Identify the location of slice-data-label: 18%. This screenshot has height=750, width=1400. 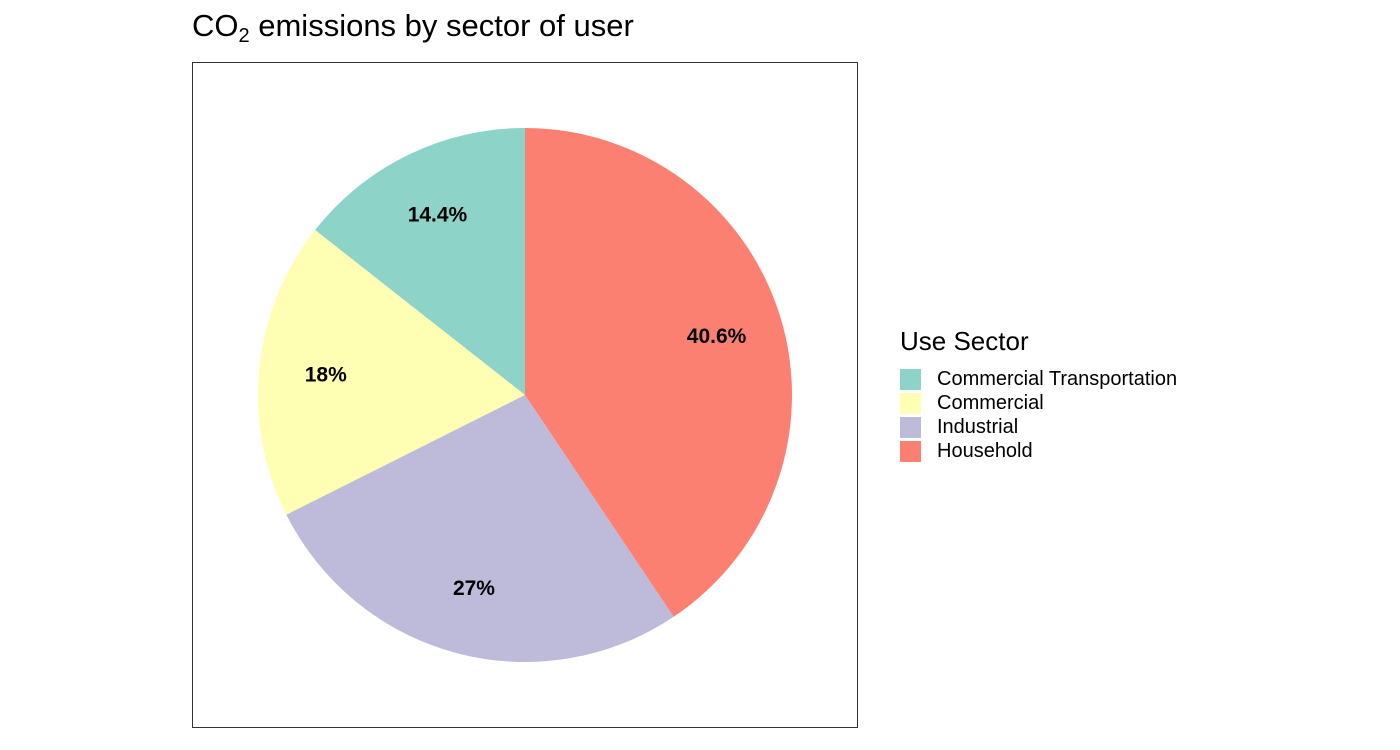
(326, 374).